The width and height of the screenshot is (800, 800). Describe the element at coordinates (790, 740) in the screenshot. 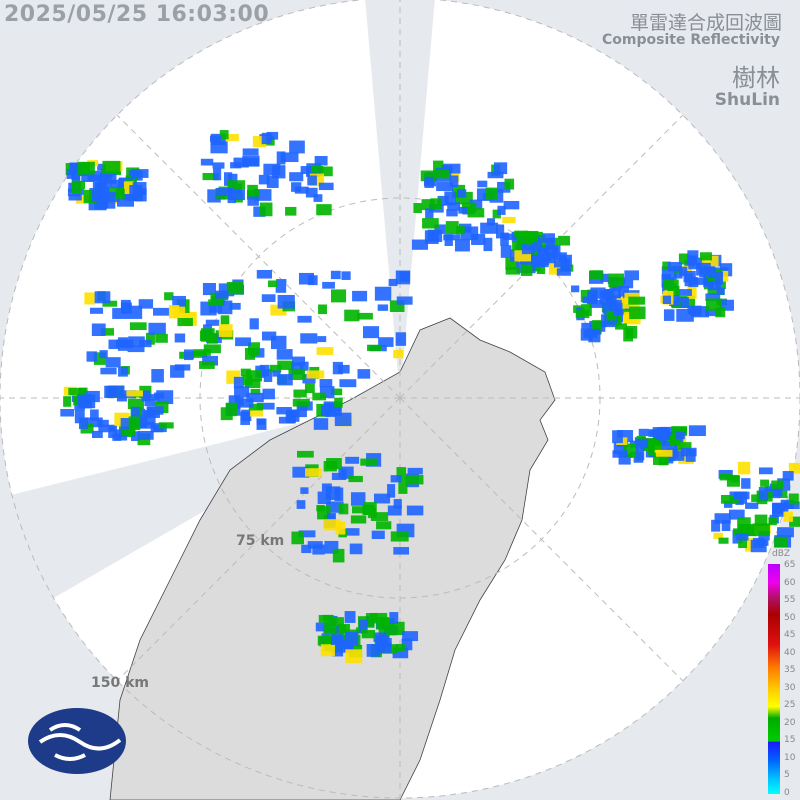

I see `legend-tick: 15` at that location.